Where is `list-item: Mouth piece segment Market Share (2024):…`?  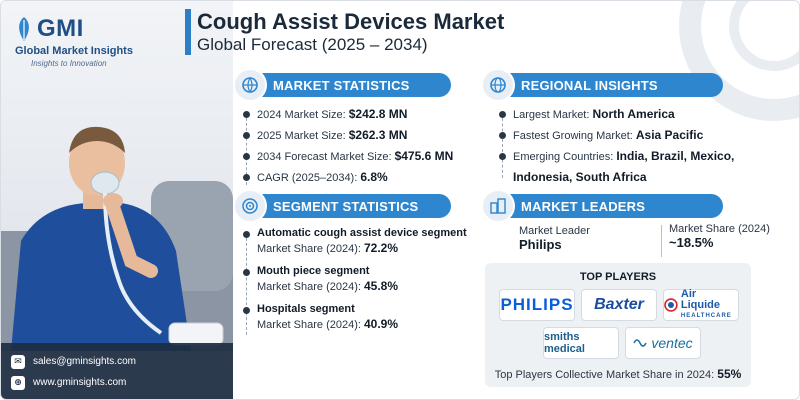 list-item: Mouth piece segment Market Share (2024):… is located at coordinates (363, 284).